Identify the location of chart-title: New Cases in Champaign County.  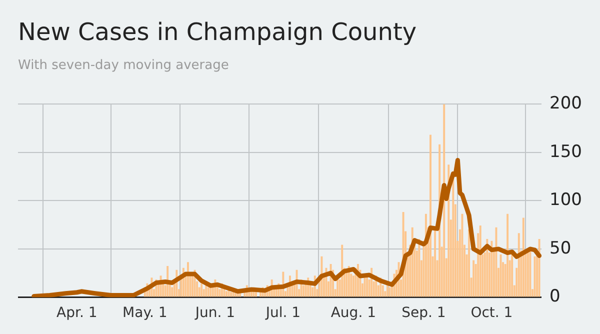
(217, 32).